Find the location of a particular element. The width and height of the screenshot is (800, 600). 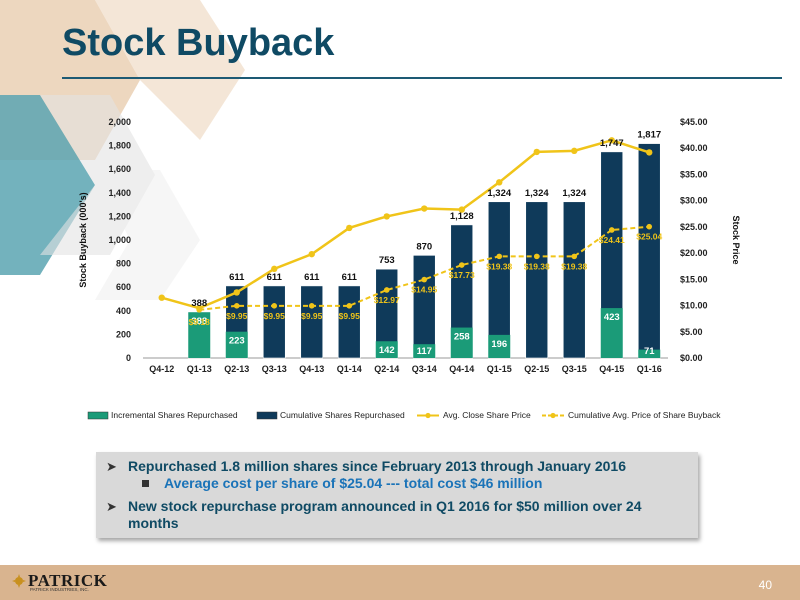

y2-tick-label: $10.00 is located at coordinates (694, 306).